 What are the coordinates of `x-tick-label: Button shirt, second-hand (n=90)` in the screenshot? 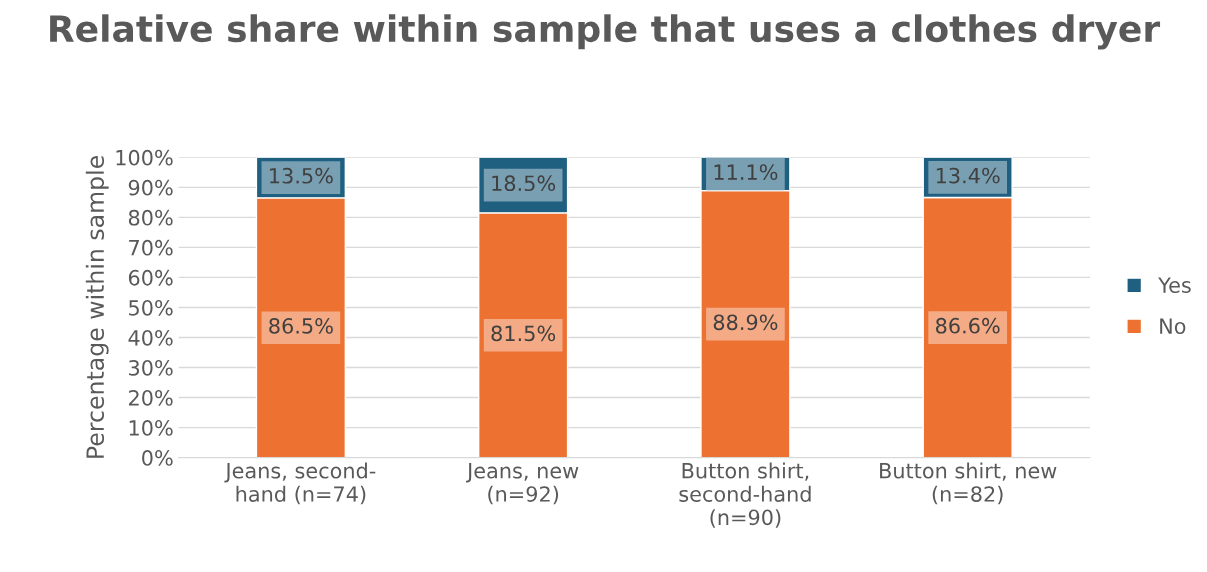 It's located at (745, 495).